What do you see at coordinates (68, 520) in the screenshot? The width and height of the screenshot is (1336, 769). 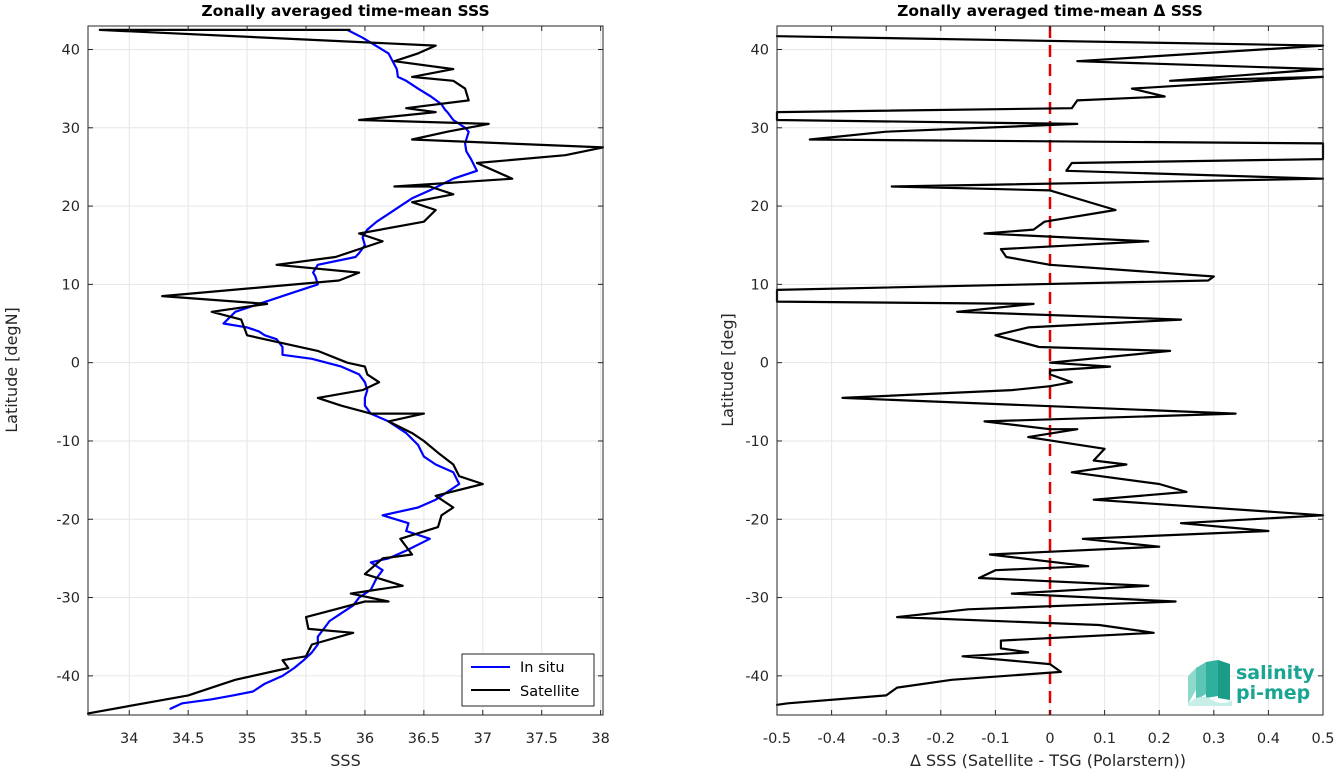 I see `left-y-tick-label-2: -20` at bounding box center [68, 520].